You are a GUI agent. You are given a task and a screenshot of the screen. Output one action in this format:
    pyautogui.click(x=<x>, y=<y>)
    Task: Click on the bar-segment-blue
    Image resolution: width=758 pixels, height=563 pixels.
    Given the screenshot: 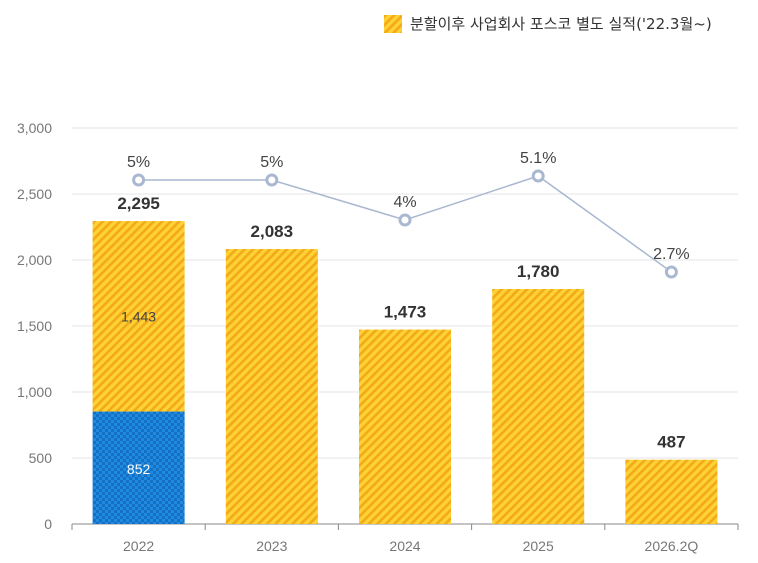 What is the action you would take?
    pyautogui.click(x=138, y=467)
    